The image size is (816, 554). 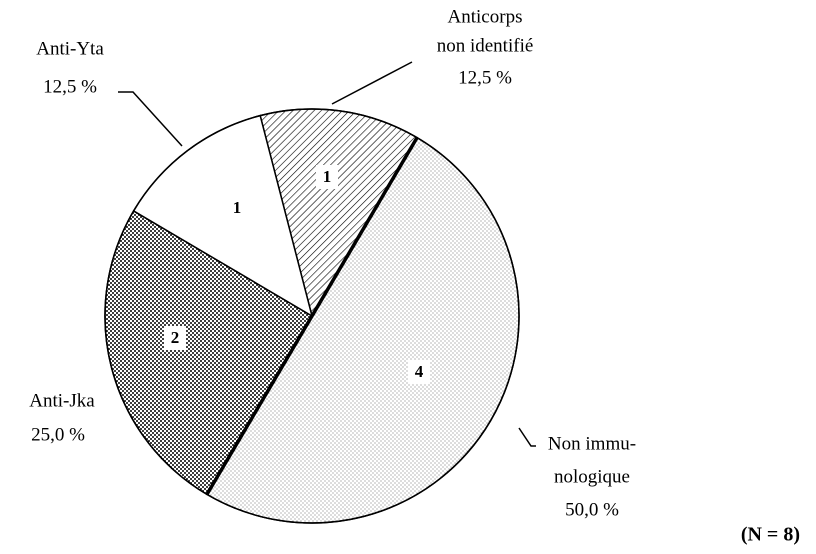 I want to click on slice-label: nologique, so click(x=592, y=476).